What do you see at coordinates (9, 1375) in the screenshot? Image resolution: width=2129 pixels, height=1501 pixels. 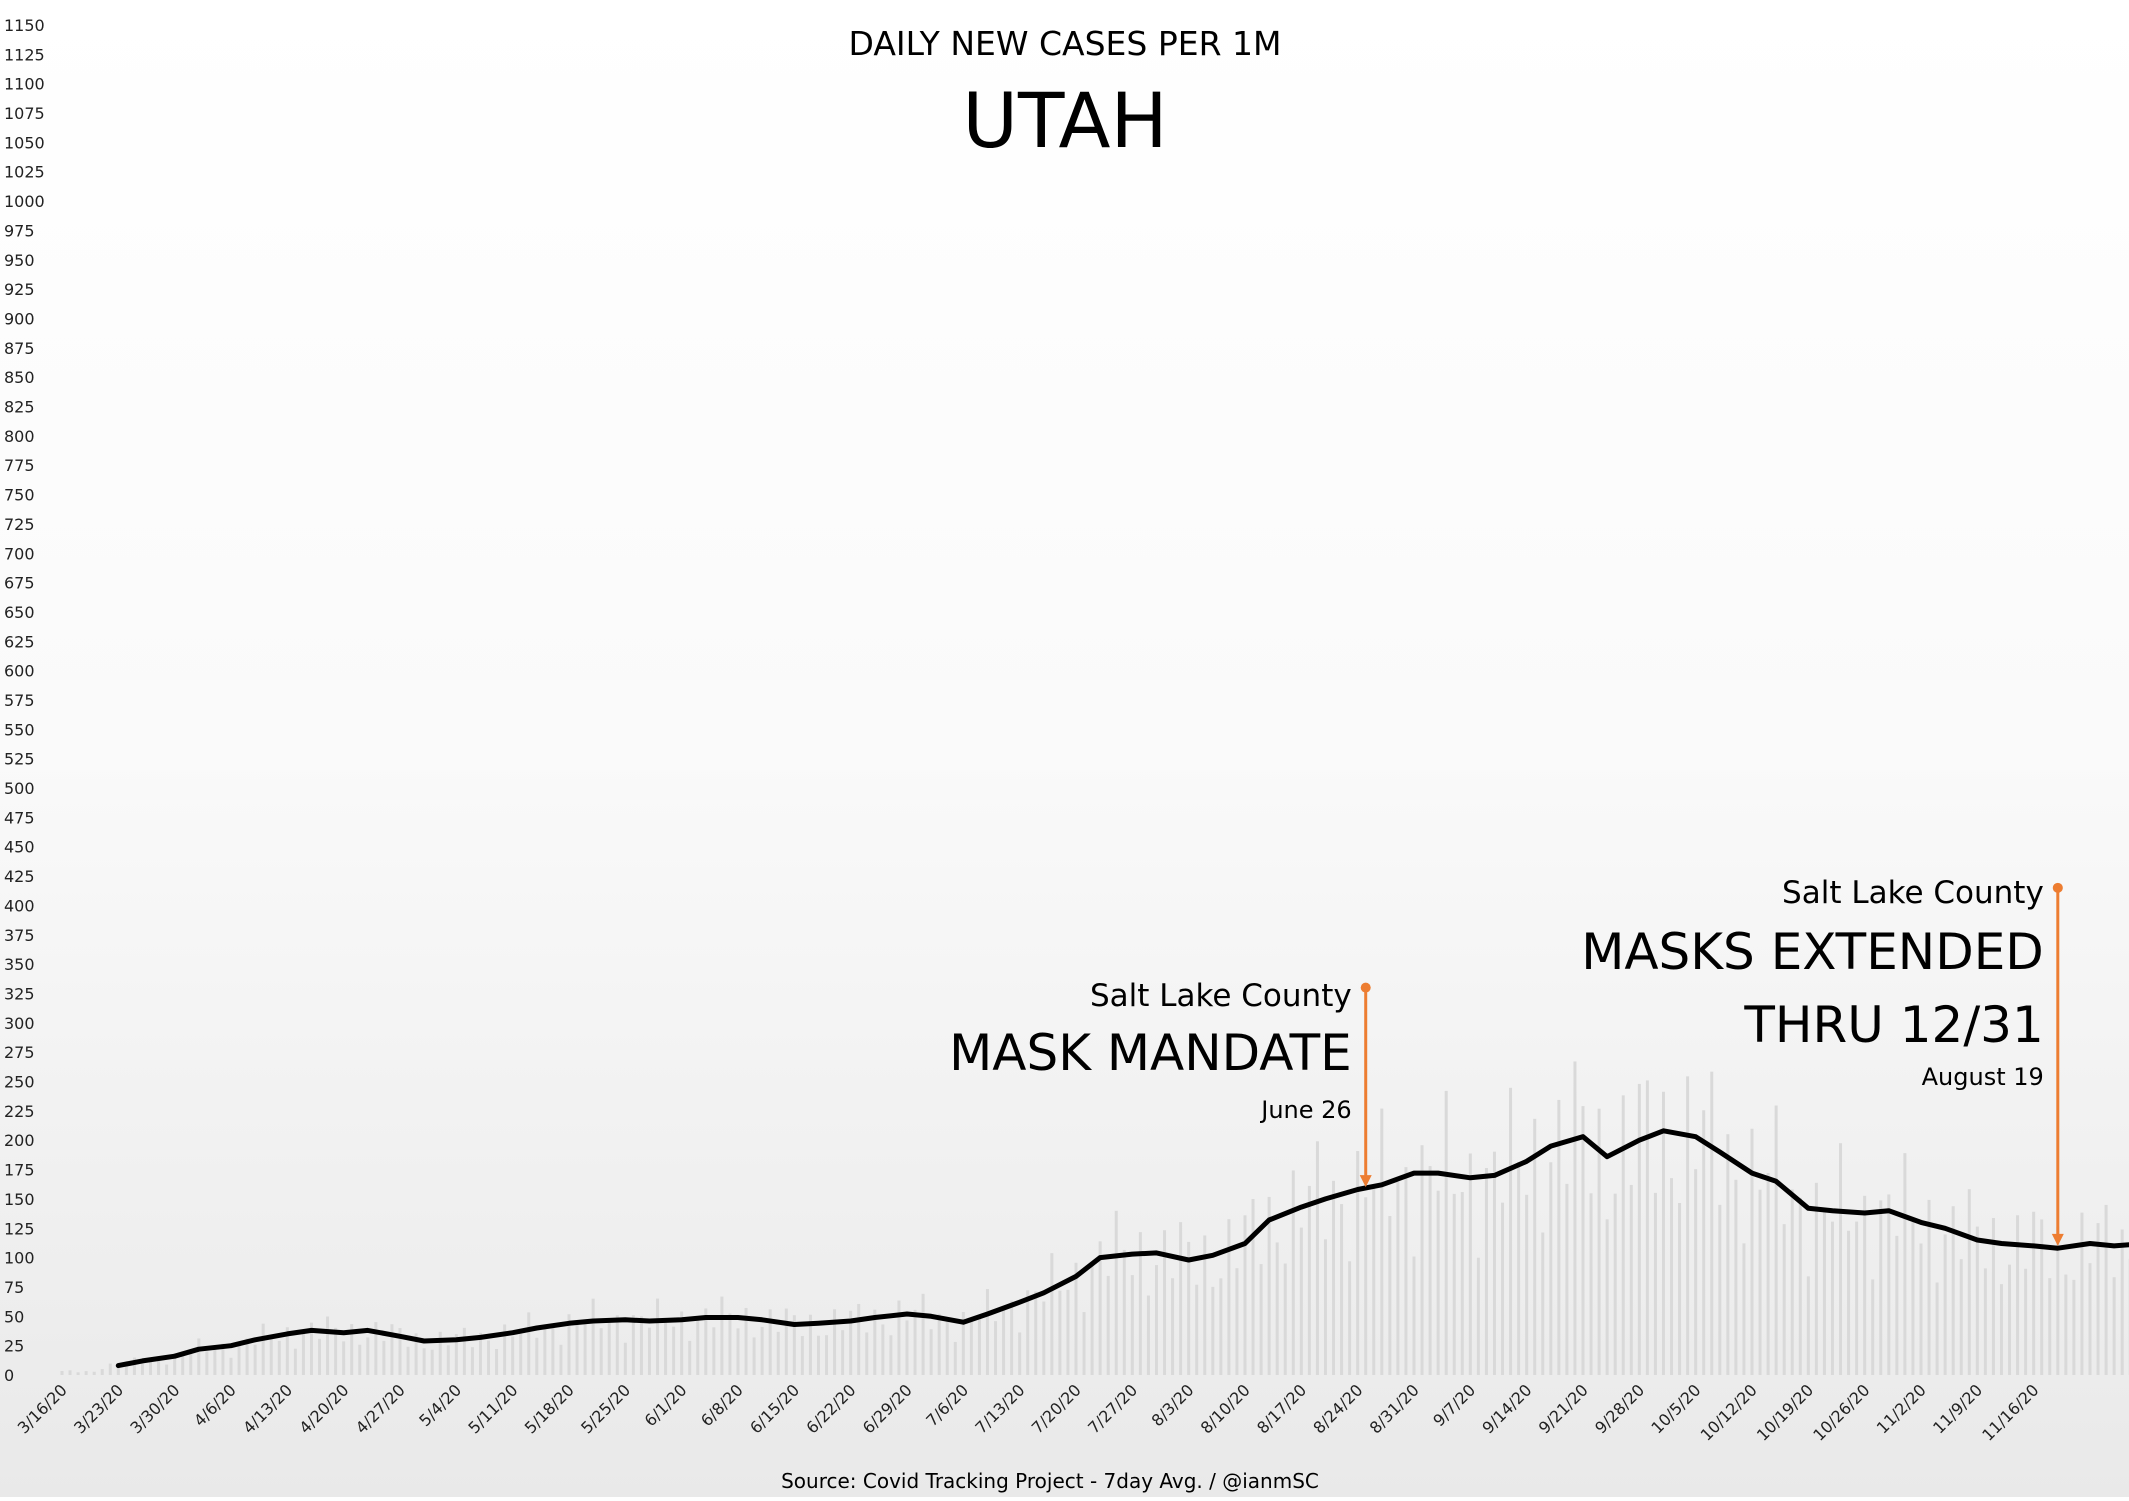 I see `y-tick-label: 0` at bounding box center [9, 1375].